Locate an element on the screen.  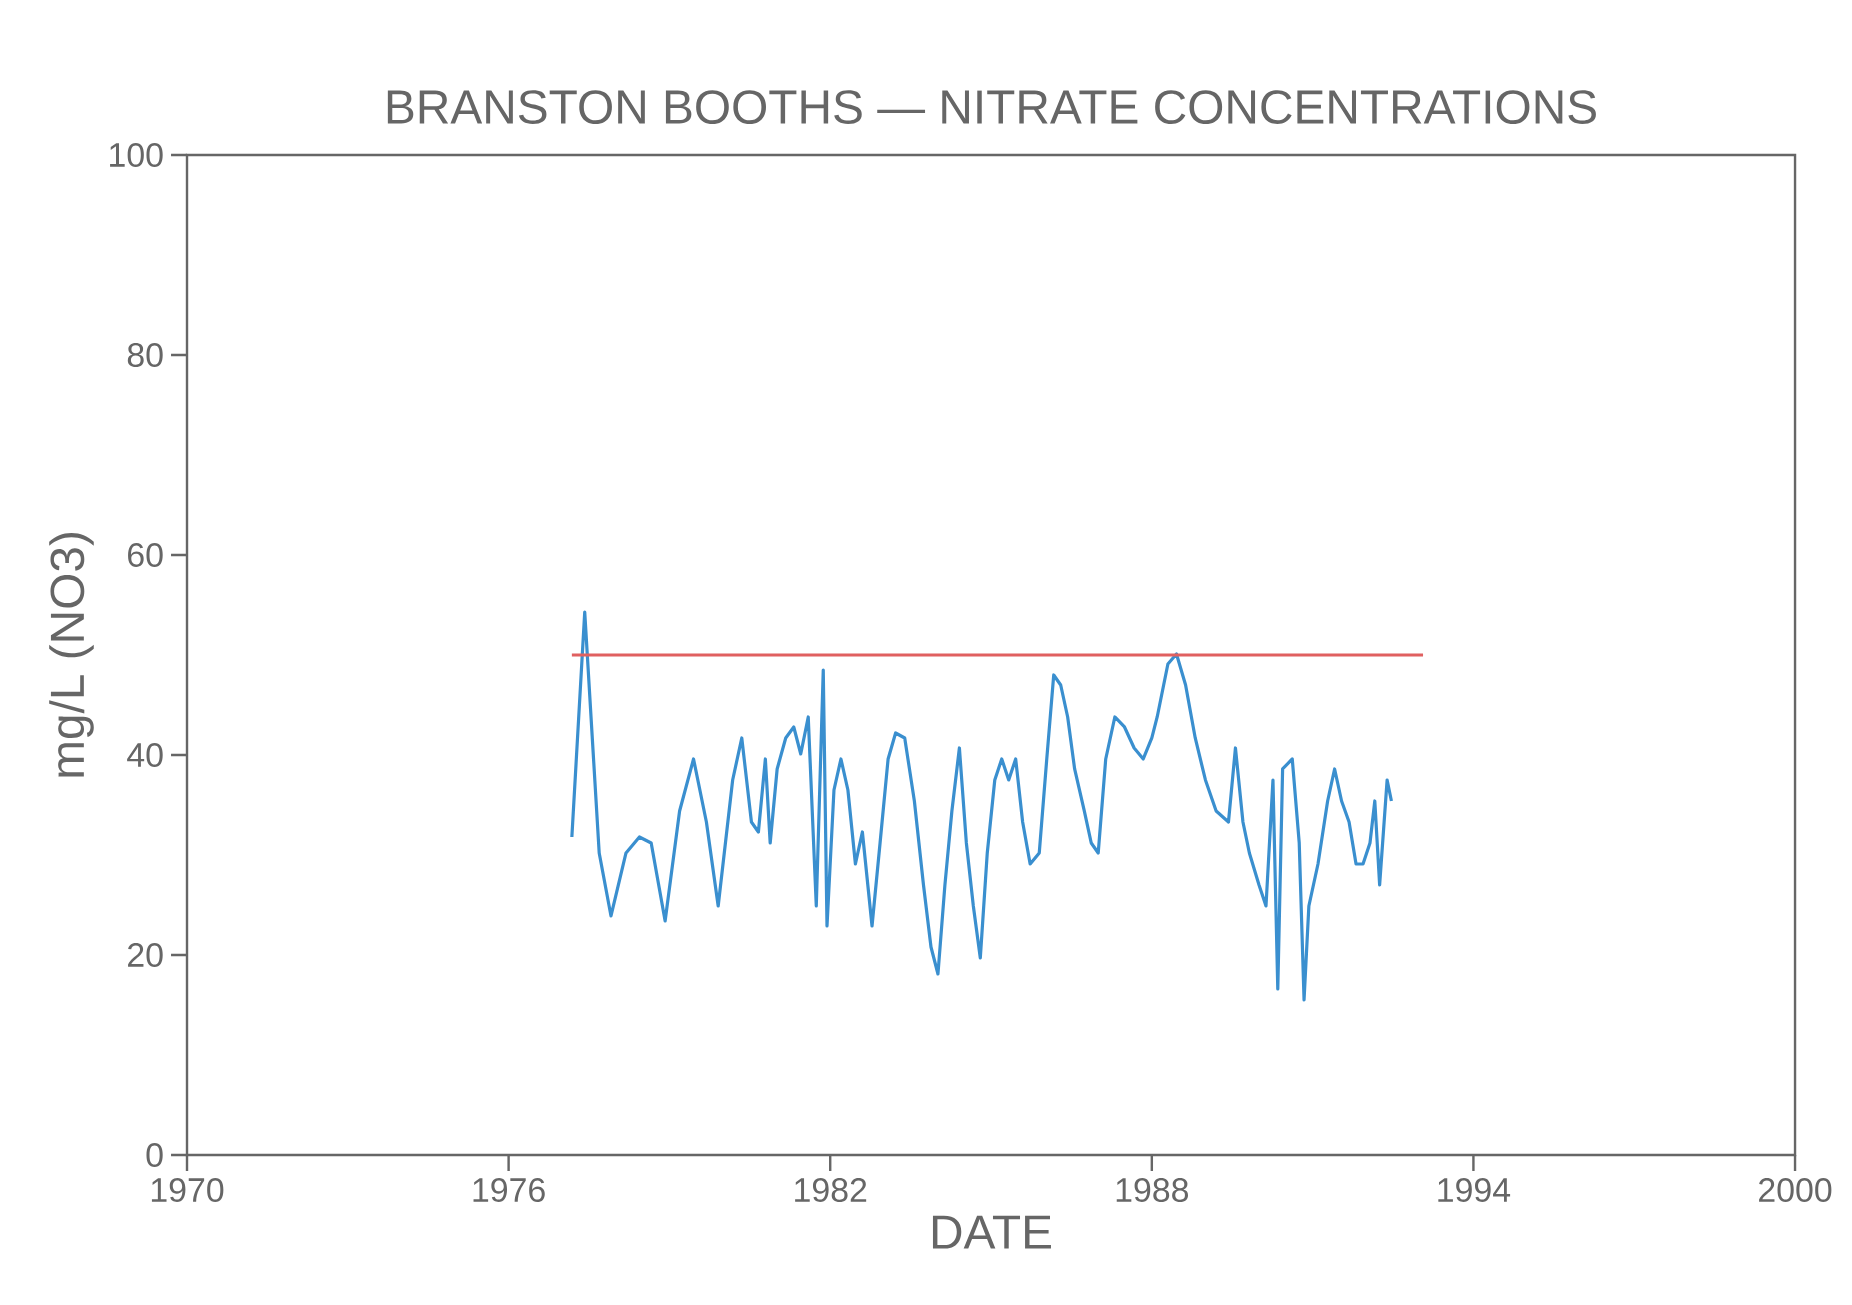
y-tick-label: 60 is located at coordinates (145, 554).